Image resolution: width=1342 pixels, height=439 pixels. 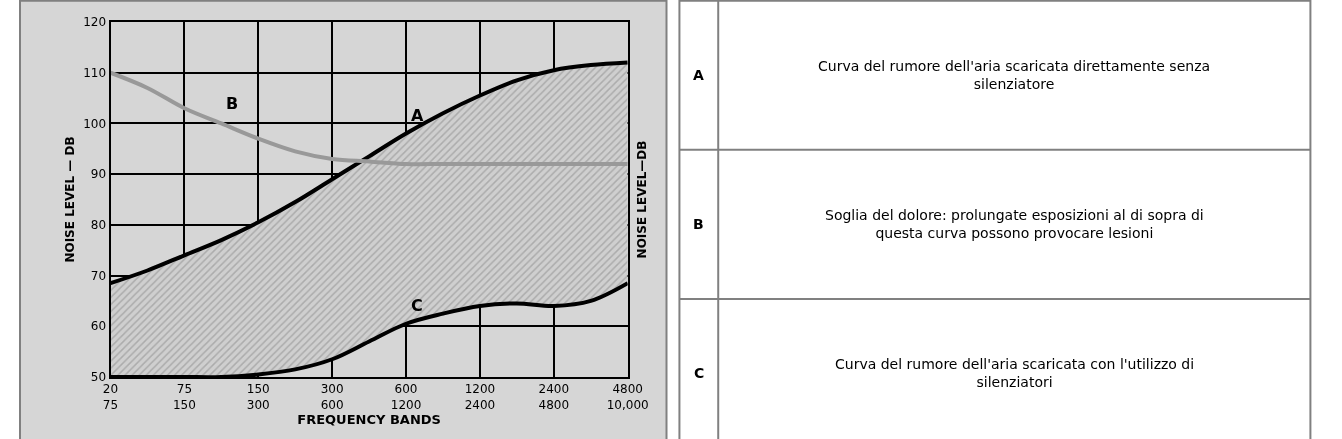 What do you see at coordinates (95, 22) in the screenshot?
I see `y-tick-label: 120` at bounding box center [95, 22].